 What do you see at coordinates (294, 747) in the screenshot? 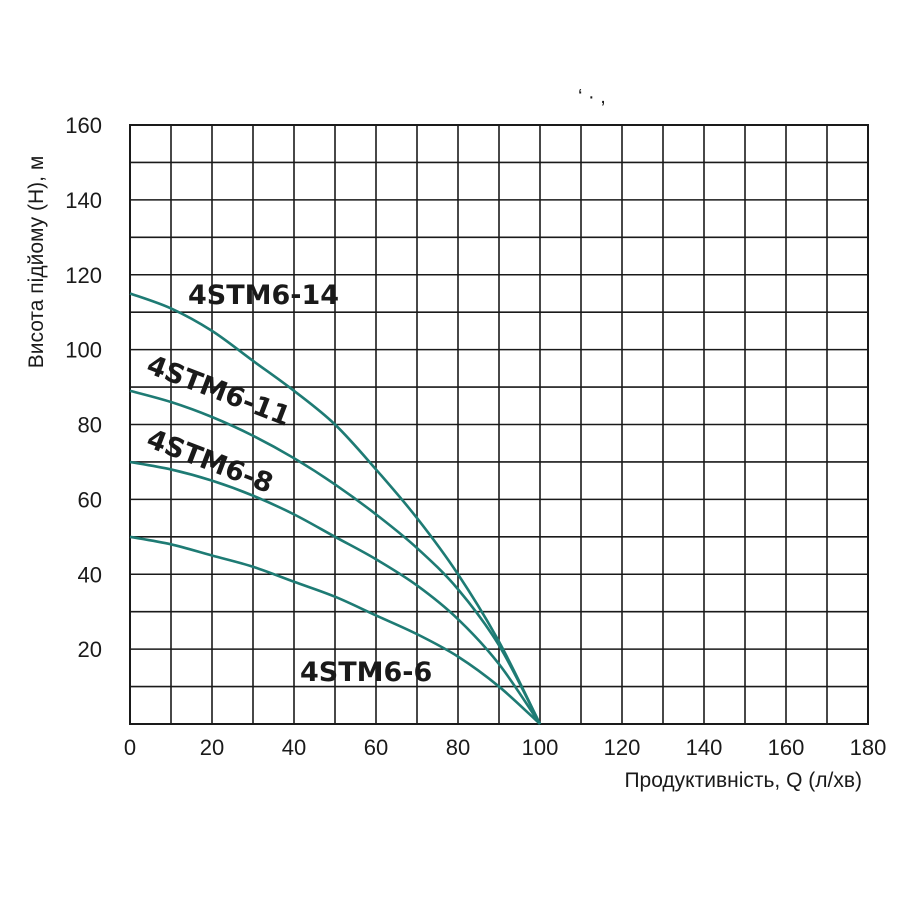
I see `x-tick-label: 40` at bounding box center [294, 747].